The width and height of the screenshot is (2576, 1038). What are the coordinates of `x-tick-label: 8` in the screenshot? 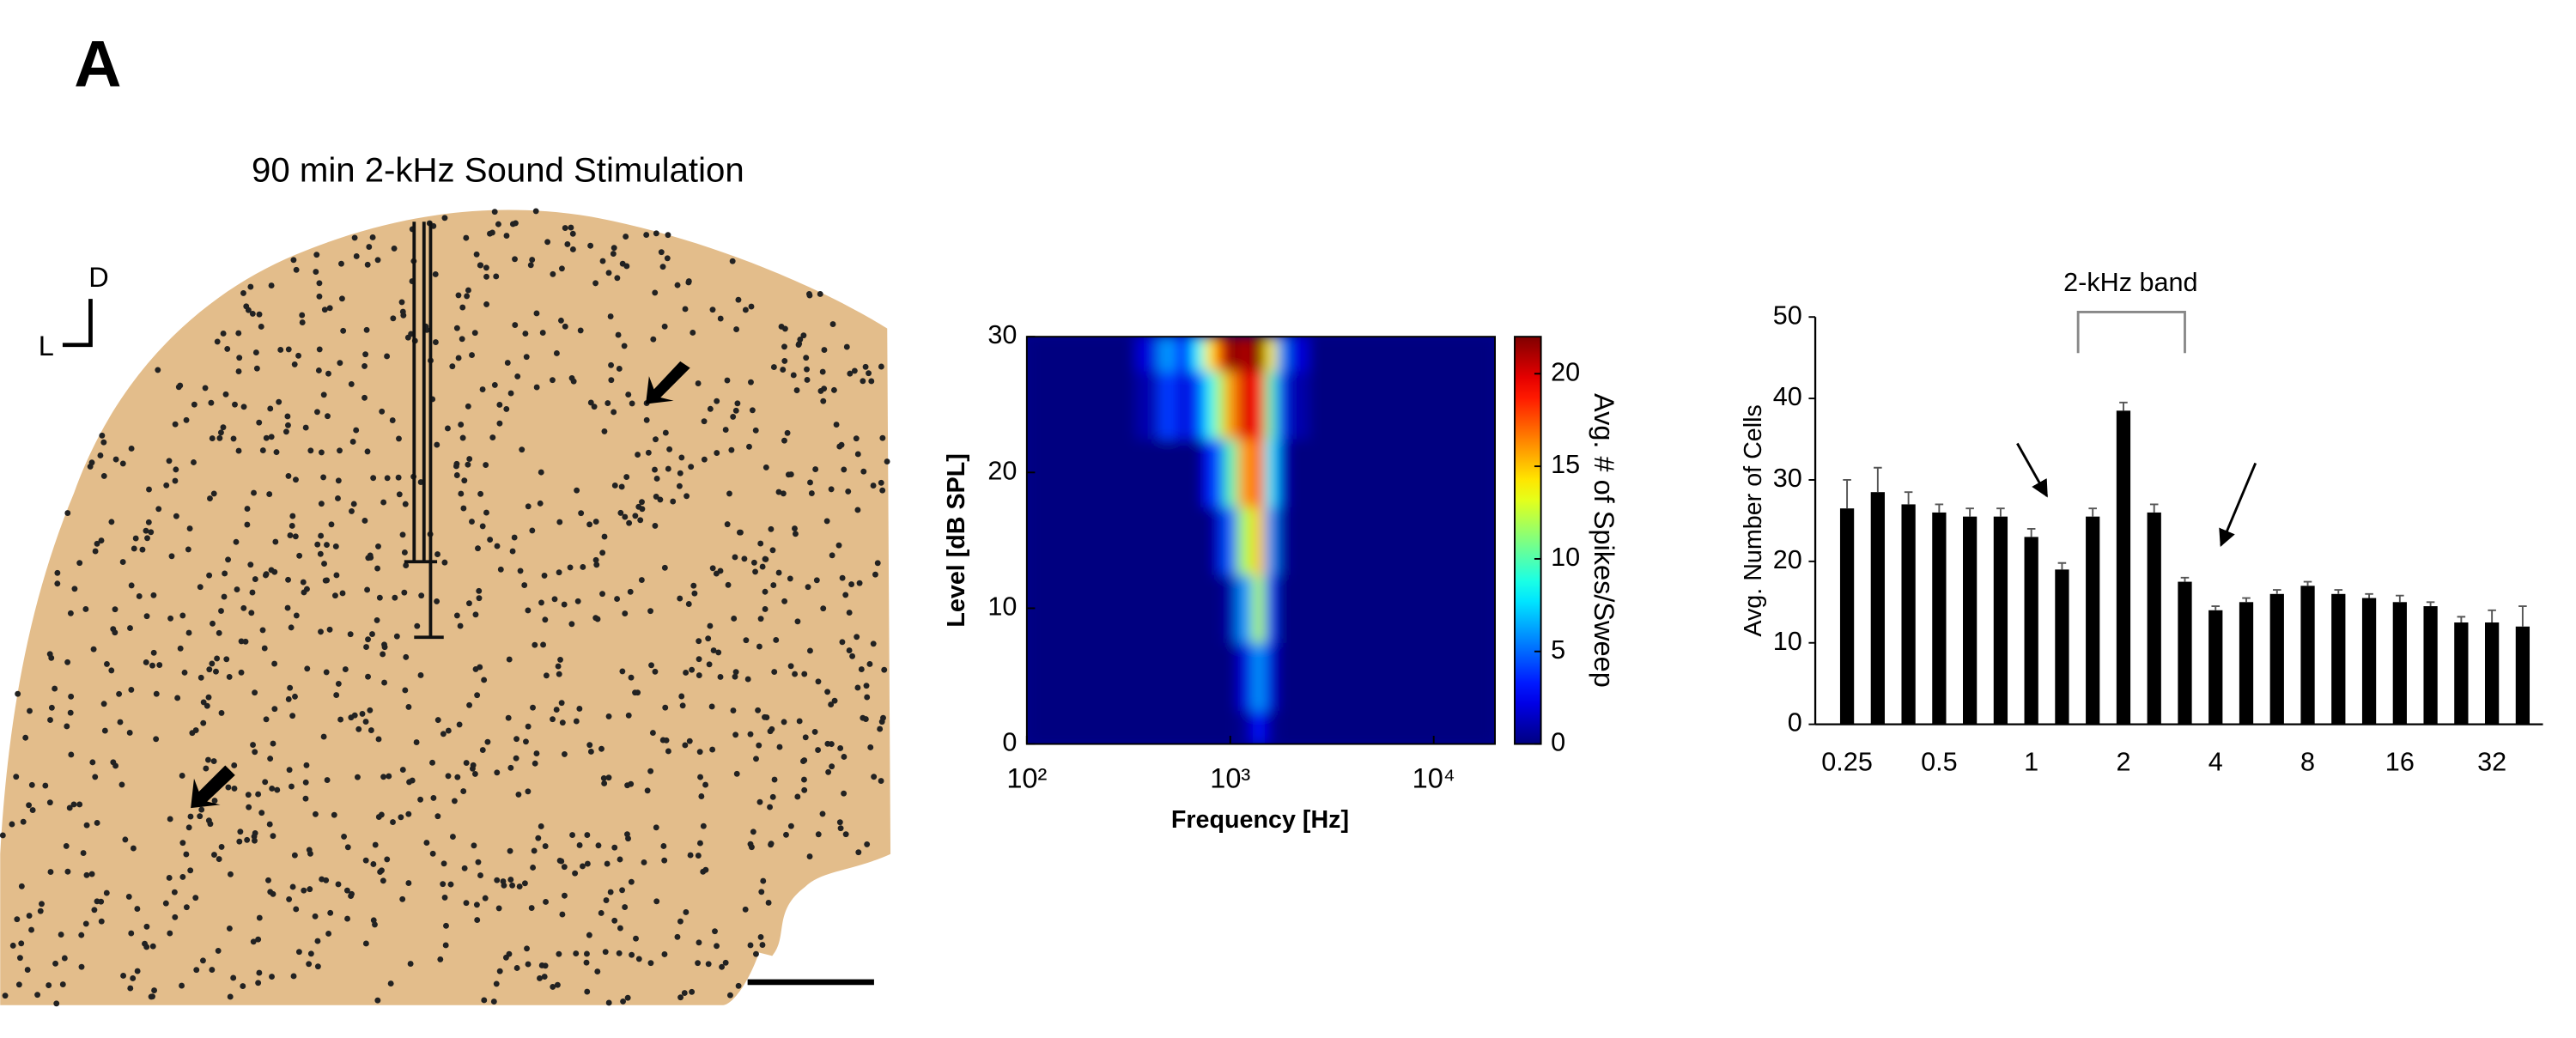 It's located at (2307, 763).